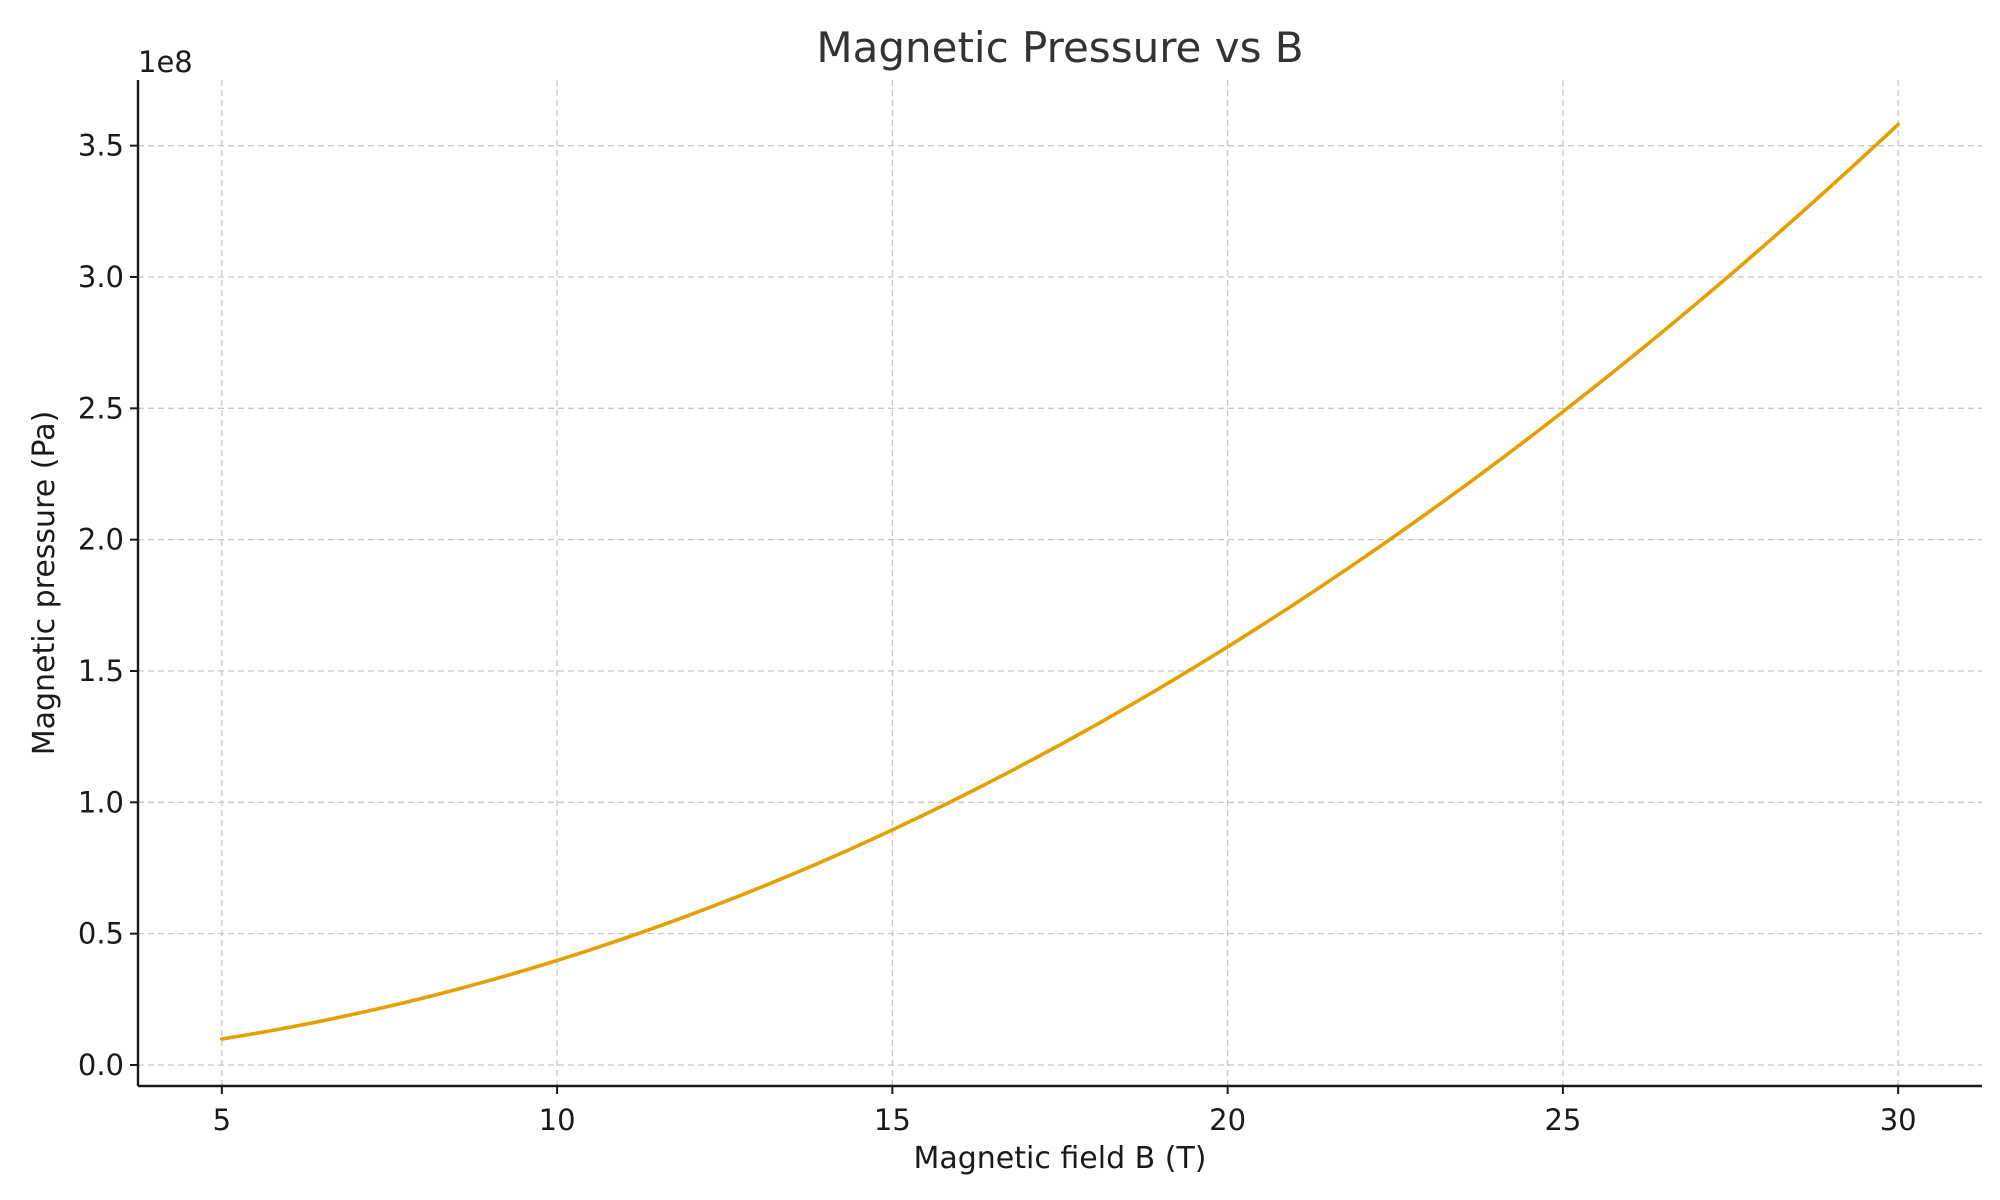 The width and height of the screenshot is (2000, 1200). I want to click on x-tick-label: 25, so click(1562, 1120).